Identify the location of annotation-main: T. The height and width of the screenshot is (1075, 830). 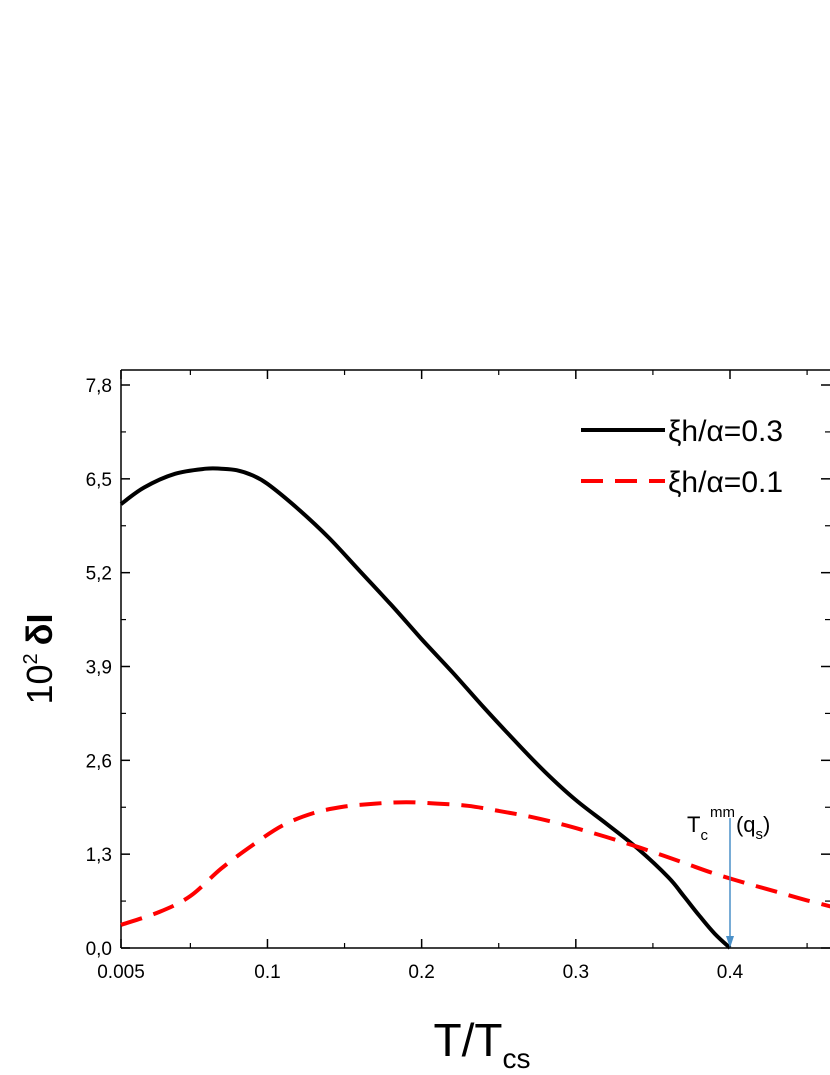
(693, 824).